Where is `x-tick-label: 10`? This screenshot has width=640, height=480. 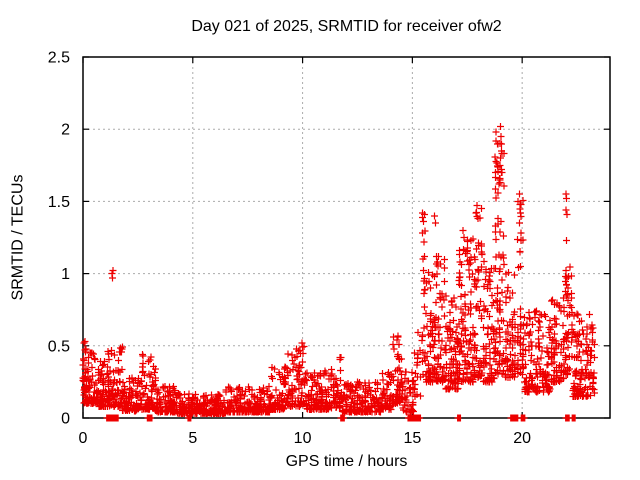 x-tick-label: 10 is located at coordinates (303, 438).